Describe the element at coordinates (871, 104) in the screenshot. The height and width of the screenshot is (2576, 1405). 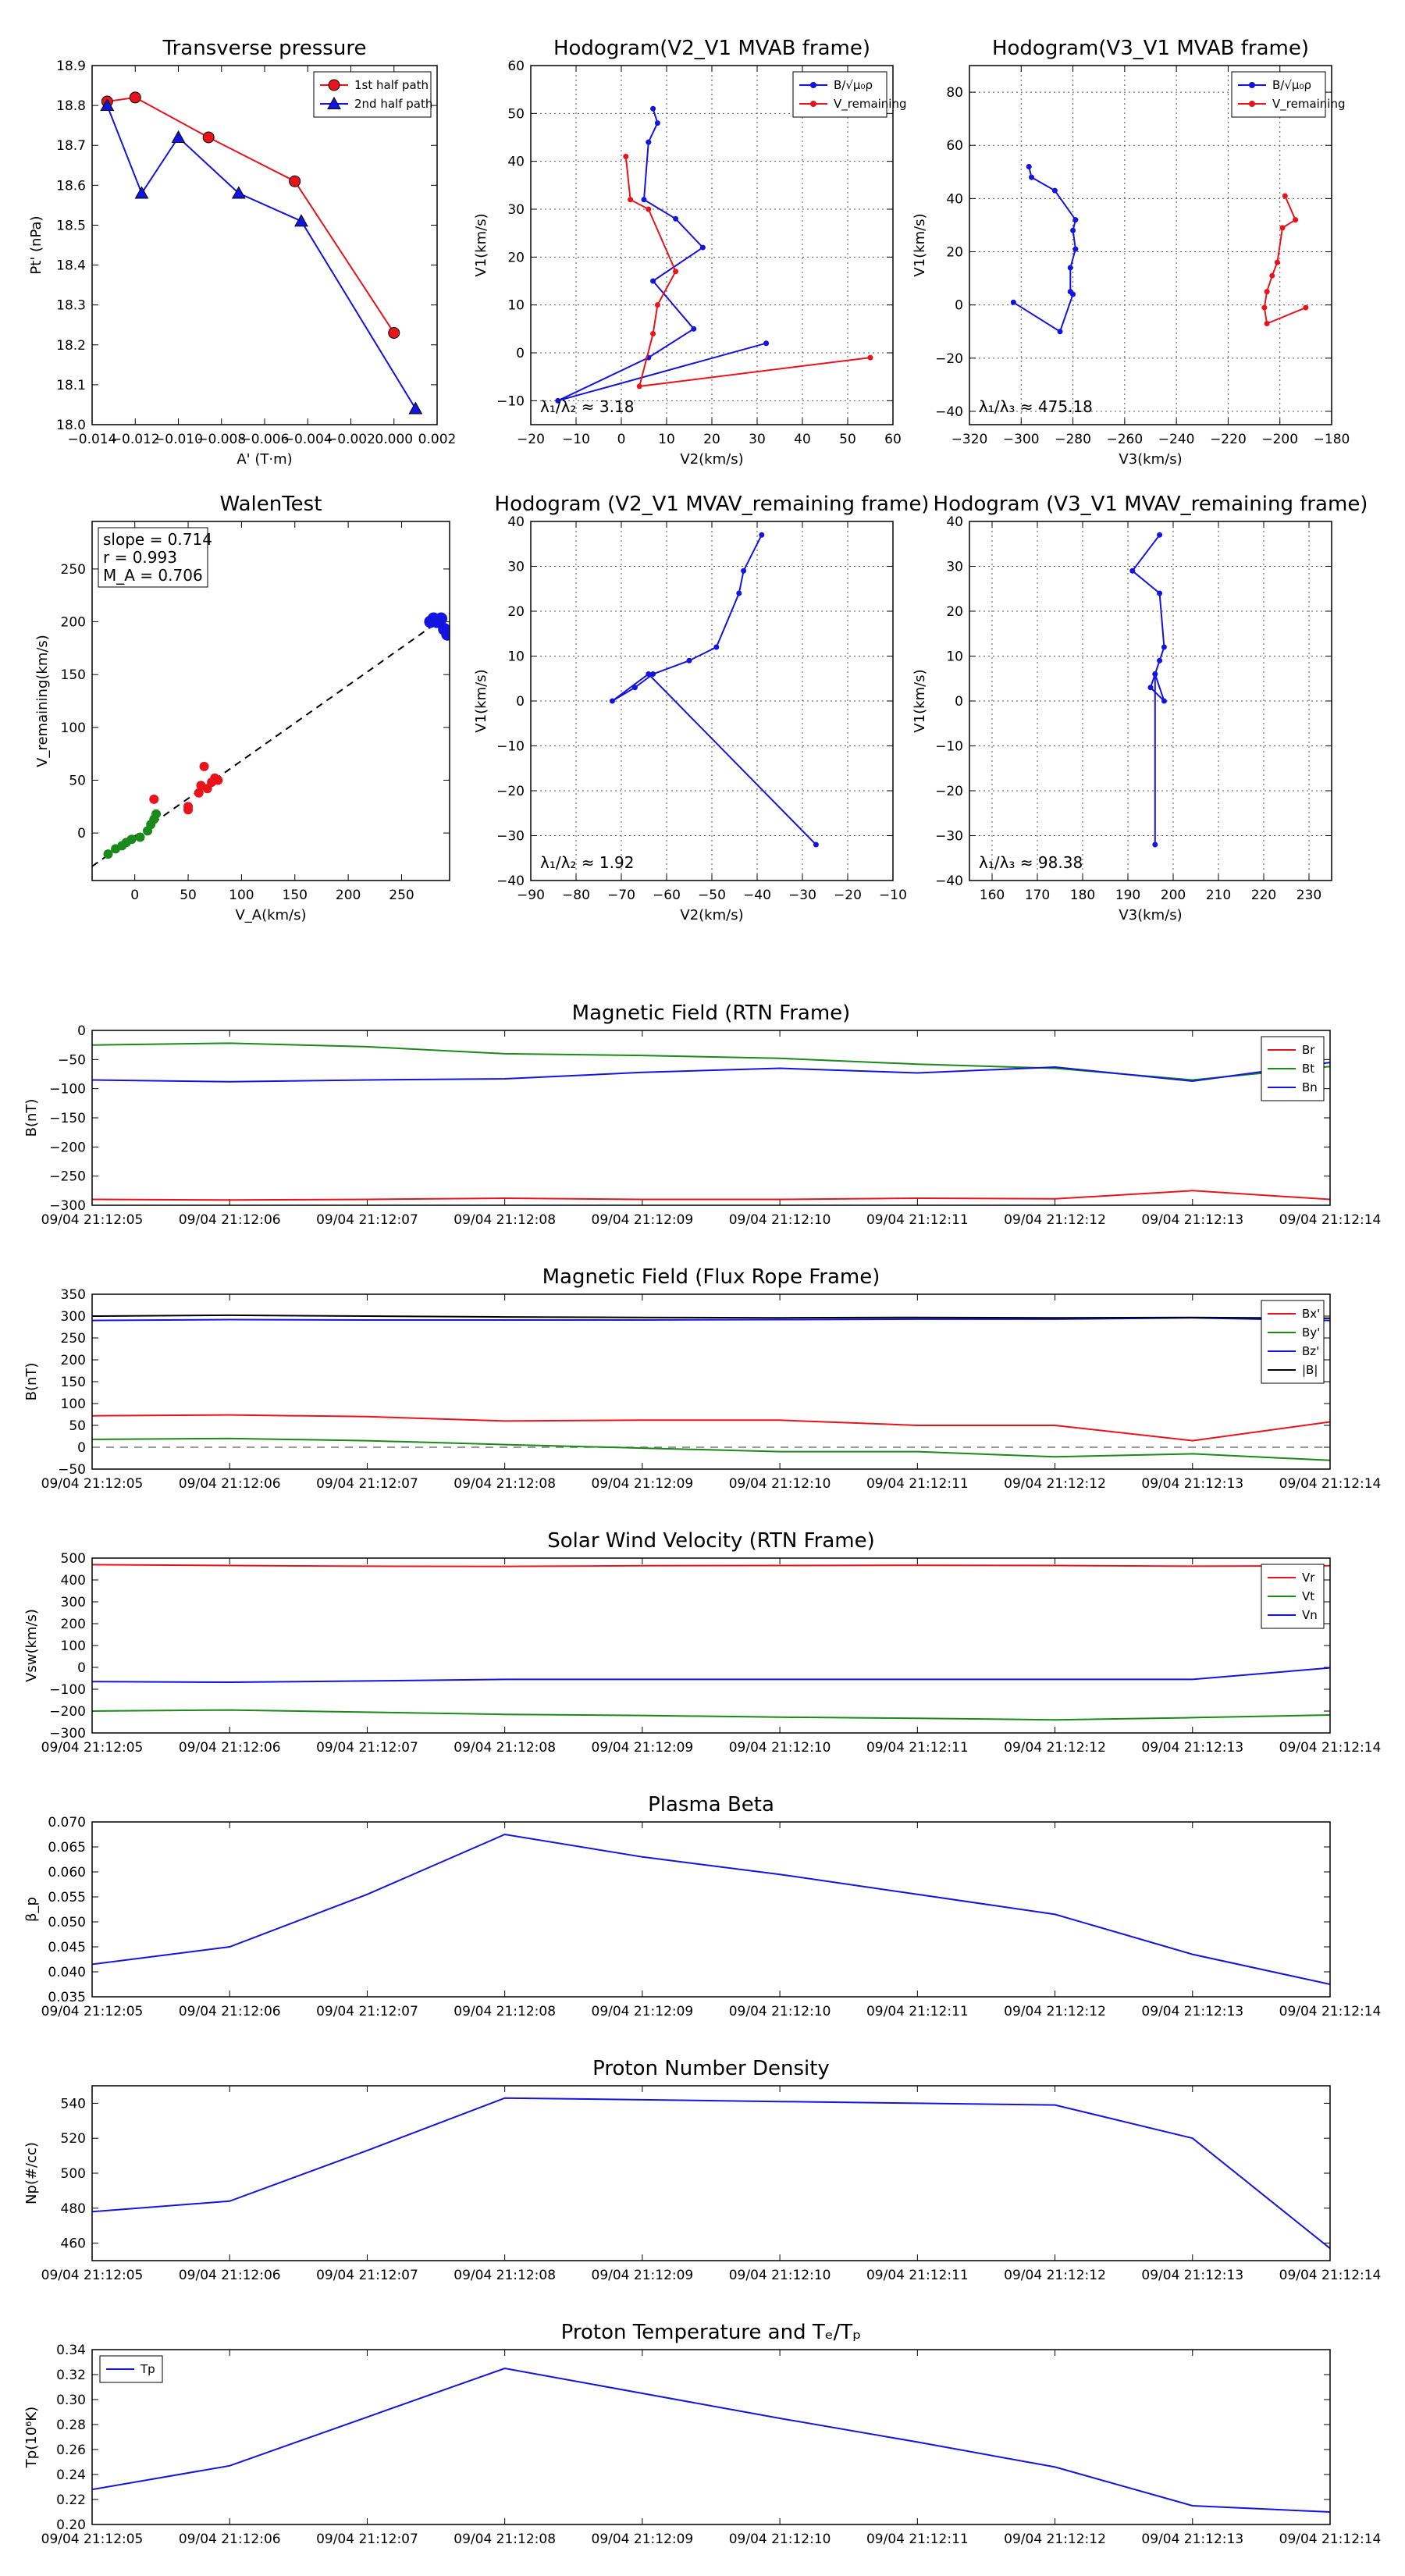
I see `legend-label: V_remaining` at that location.